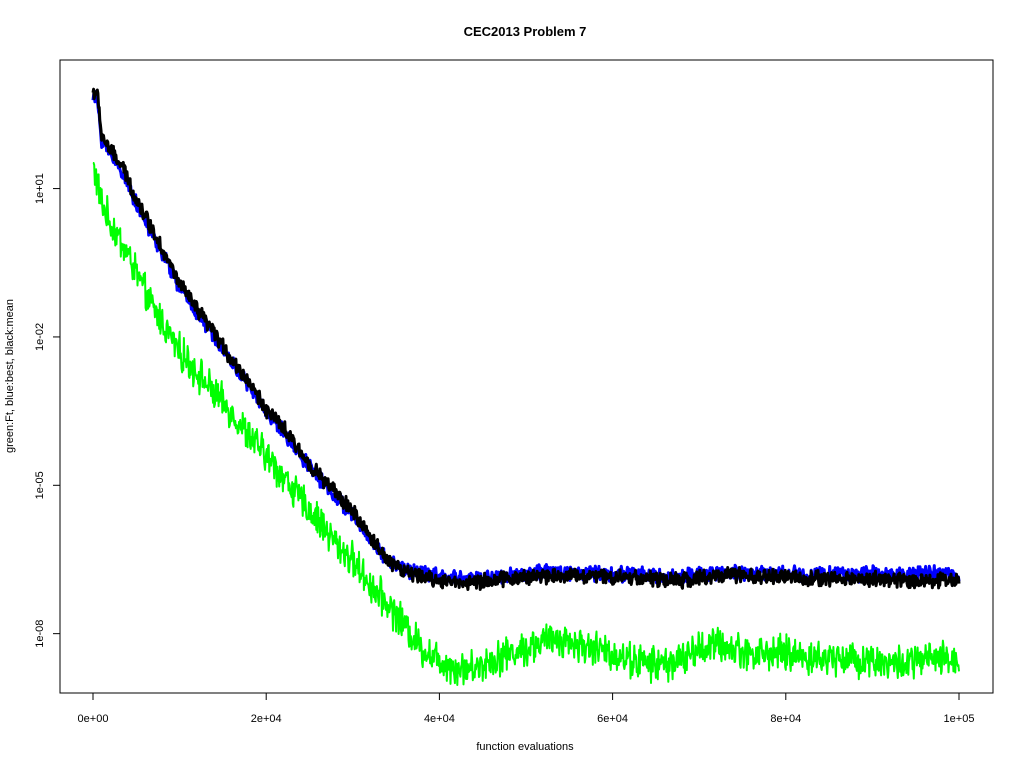 This screenshot has width=1024, height=768. I want to click on x-tick-label: 2e+04, so click(266, 719).